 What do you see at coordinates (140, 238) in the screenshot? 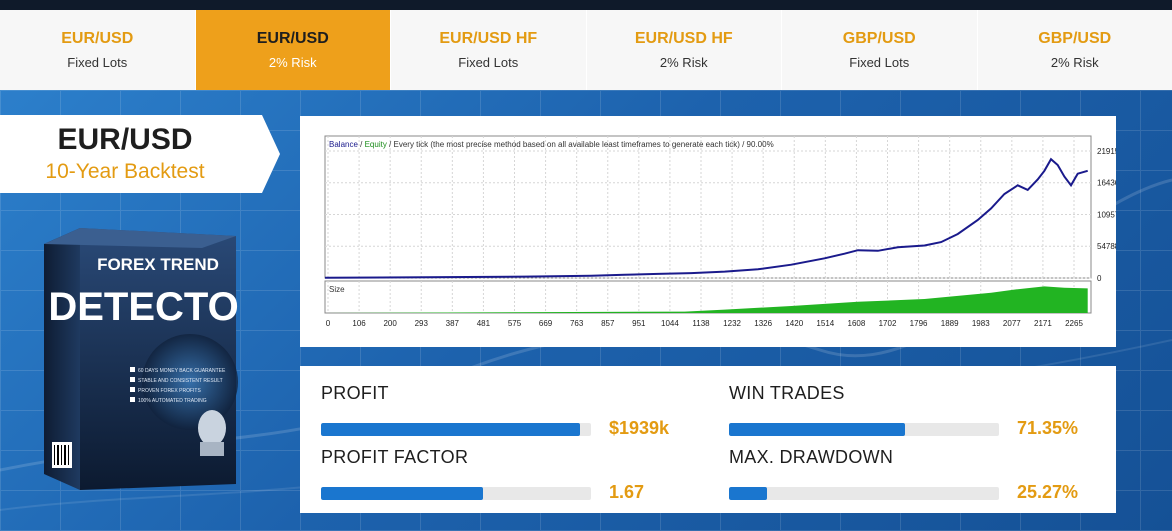
I see `box-top` at bounding box center [140, 238].